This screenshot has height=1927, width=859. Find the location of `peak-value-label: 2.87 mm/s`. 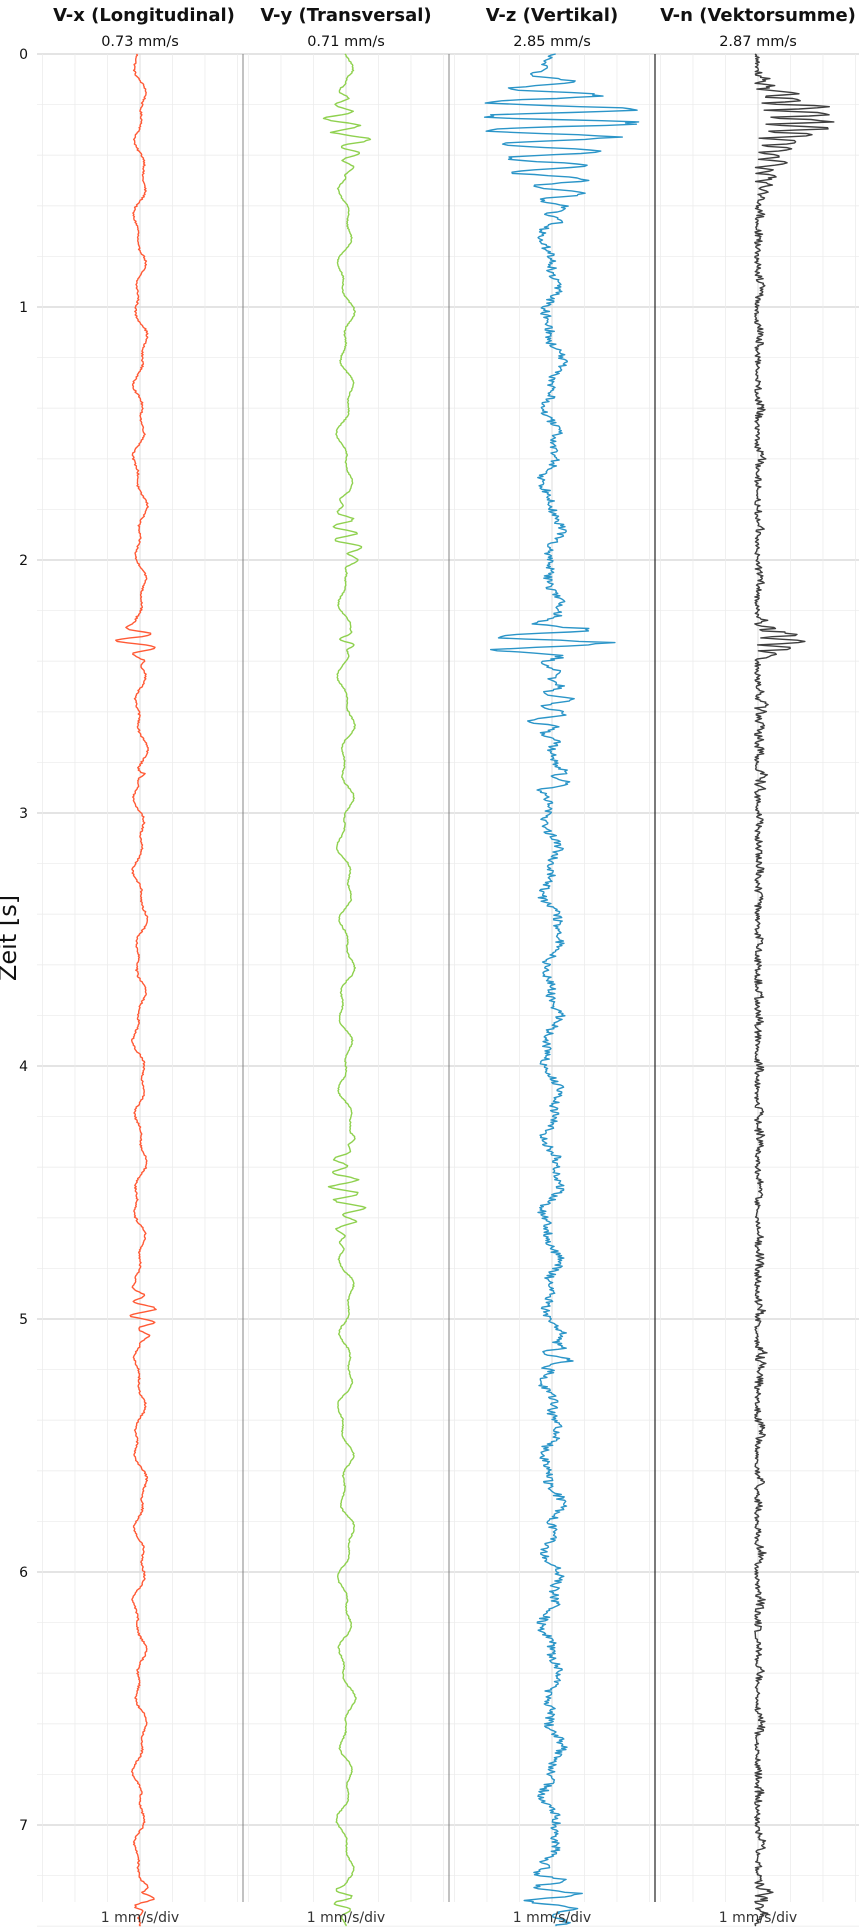

peak-value-label: 2.87 mm/s is located at coordinates (758, 42).